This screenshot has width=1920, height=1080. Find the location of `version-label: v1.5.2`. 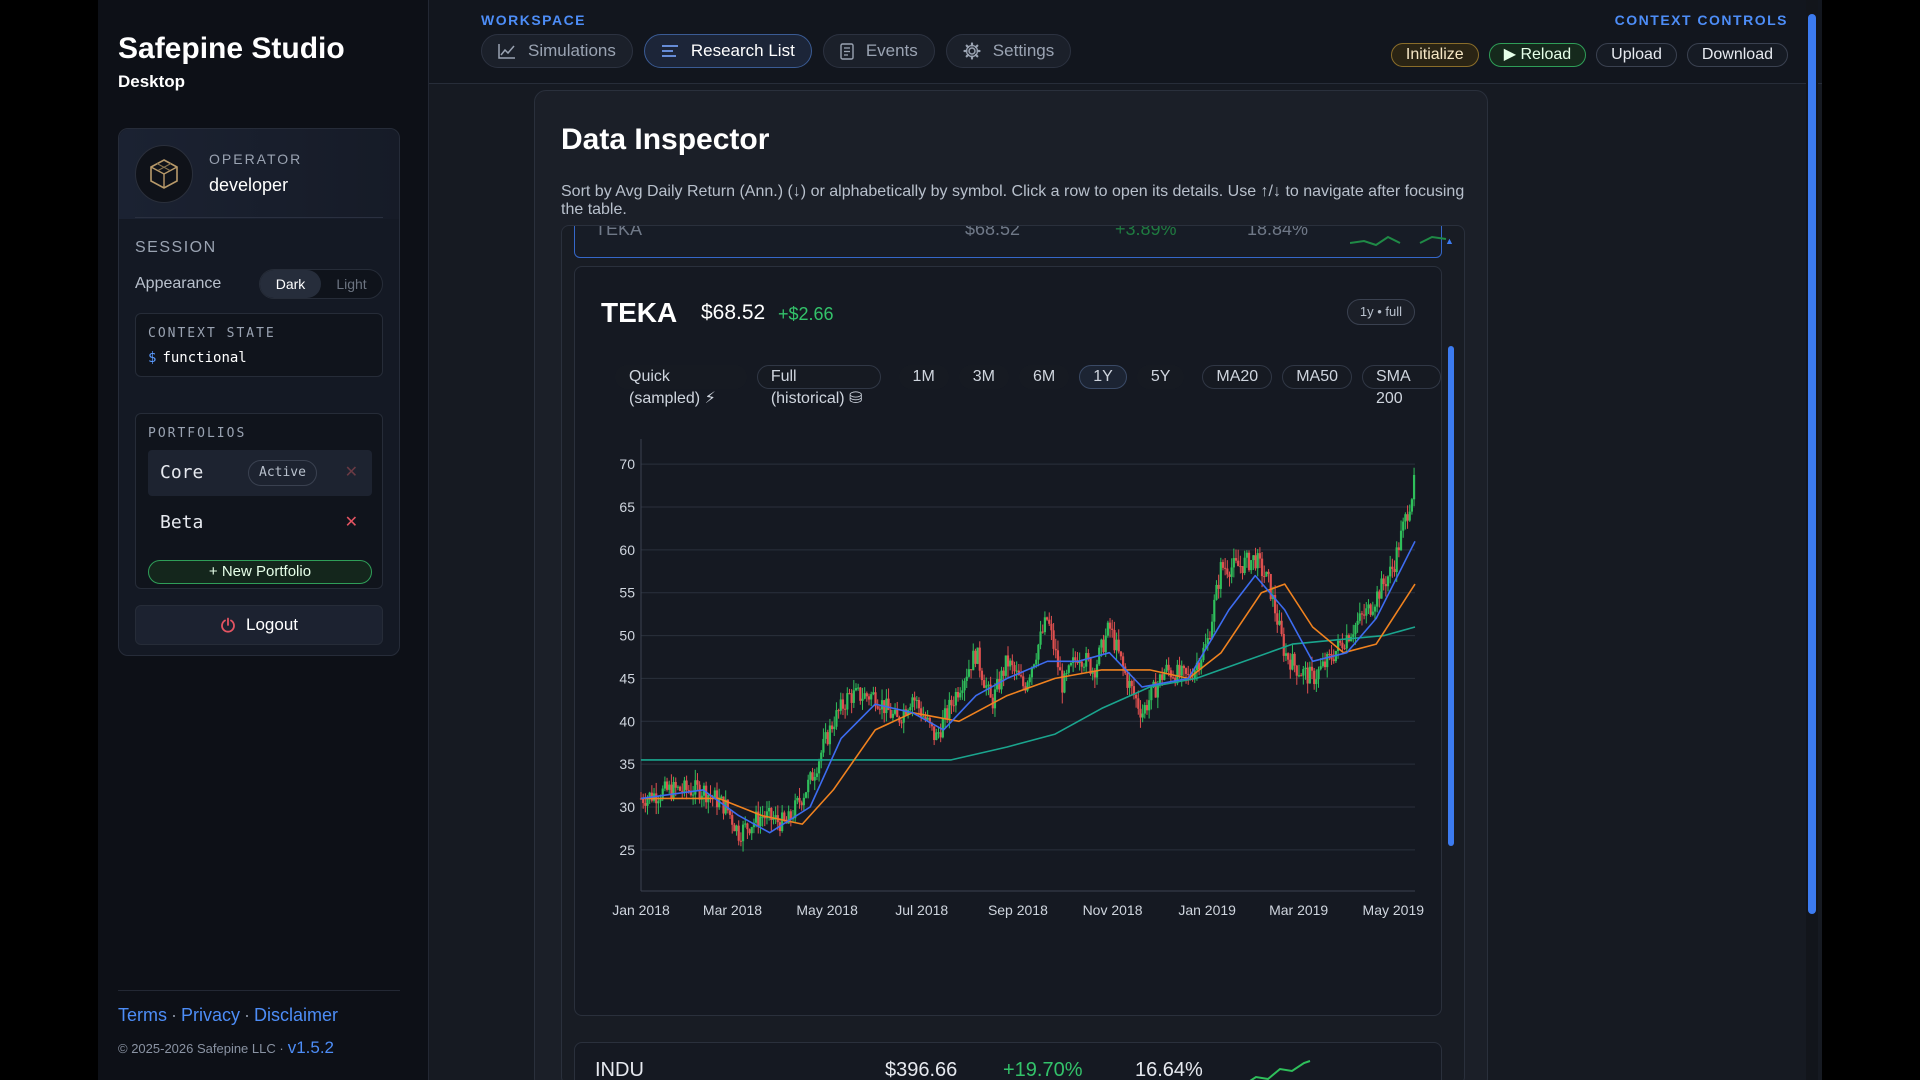

version-label: v1.5.2 is located at coordinates (311, 1047).